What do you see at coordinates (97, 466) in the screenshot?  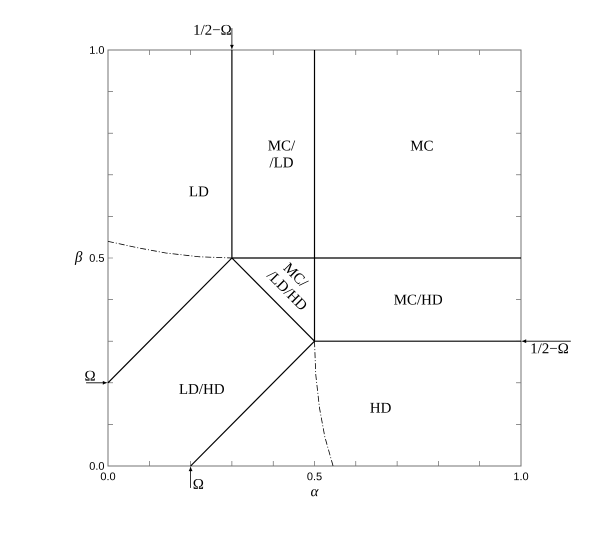 I see `y-tick-label: 0.0` at bounding box center [97, 466].